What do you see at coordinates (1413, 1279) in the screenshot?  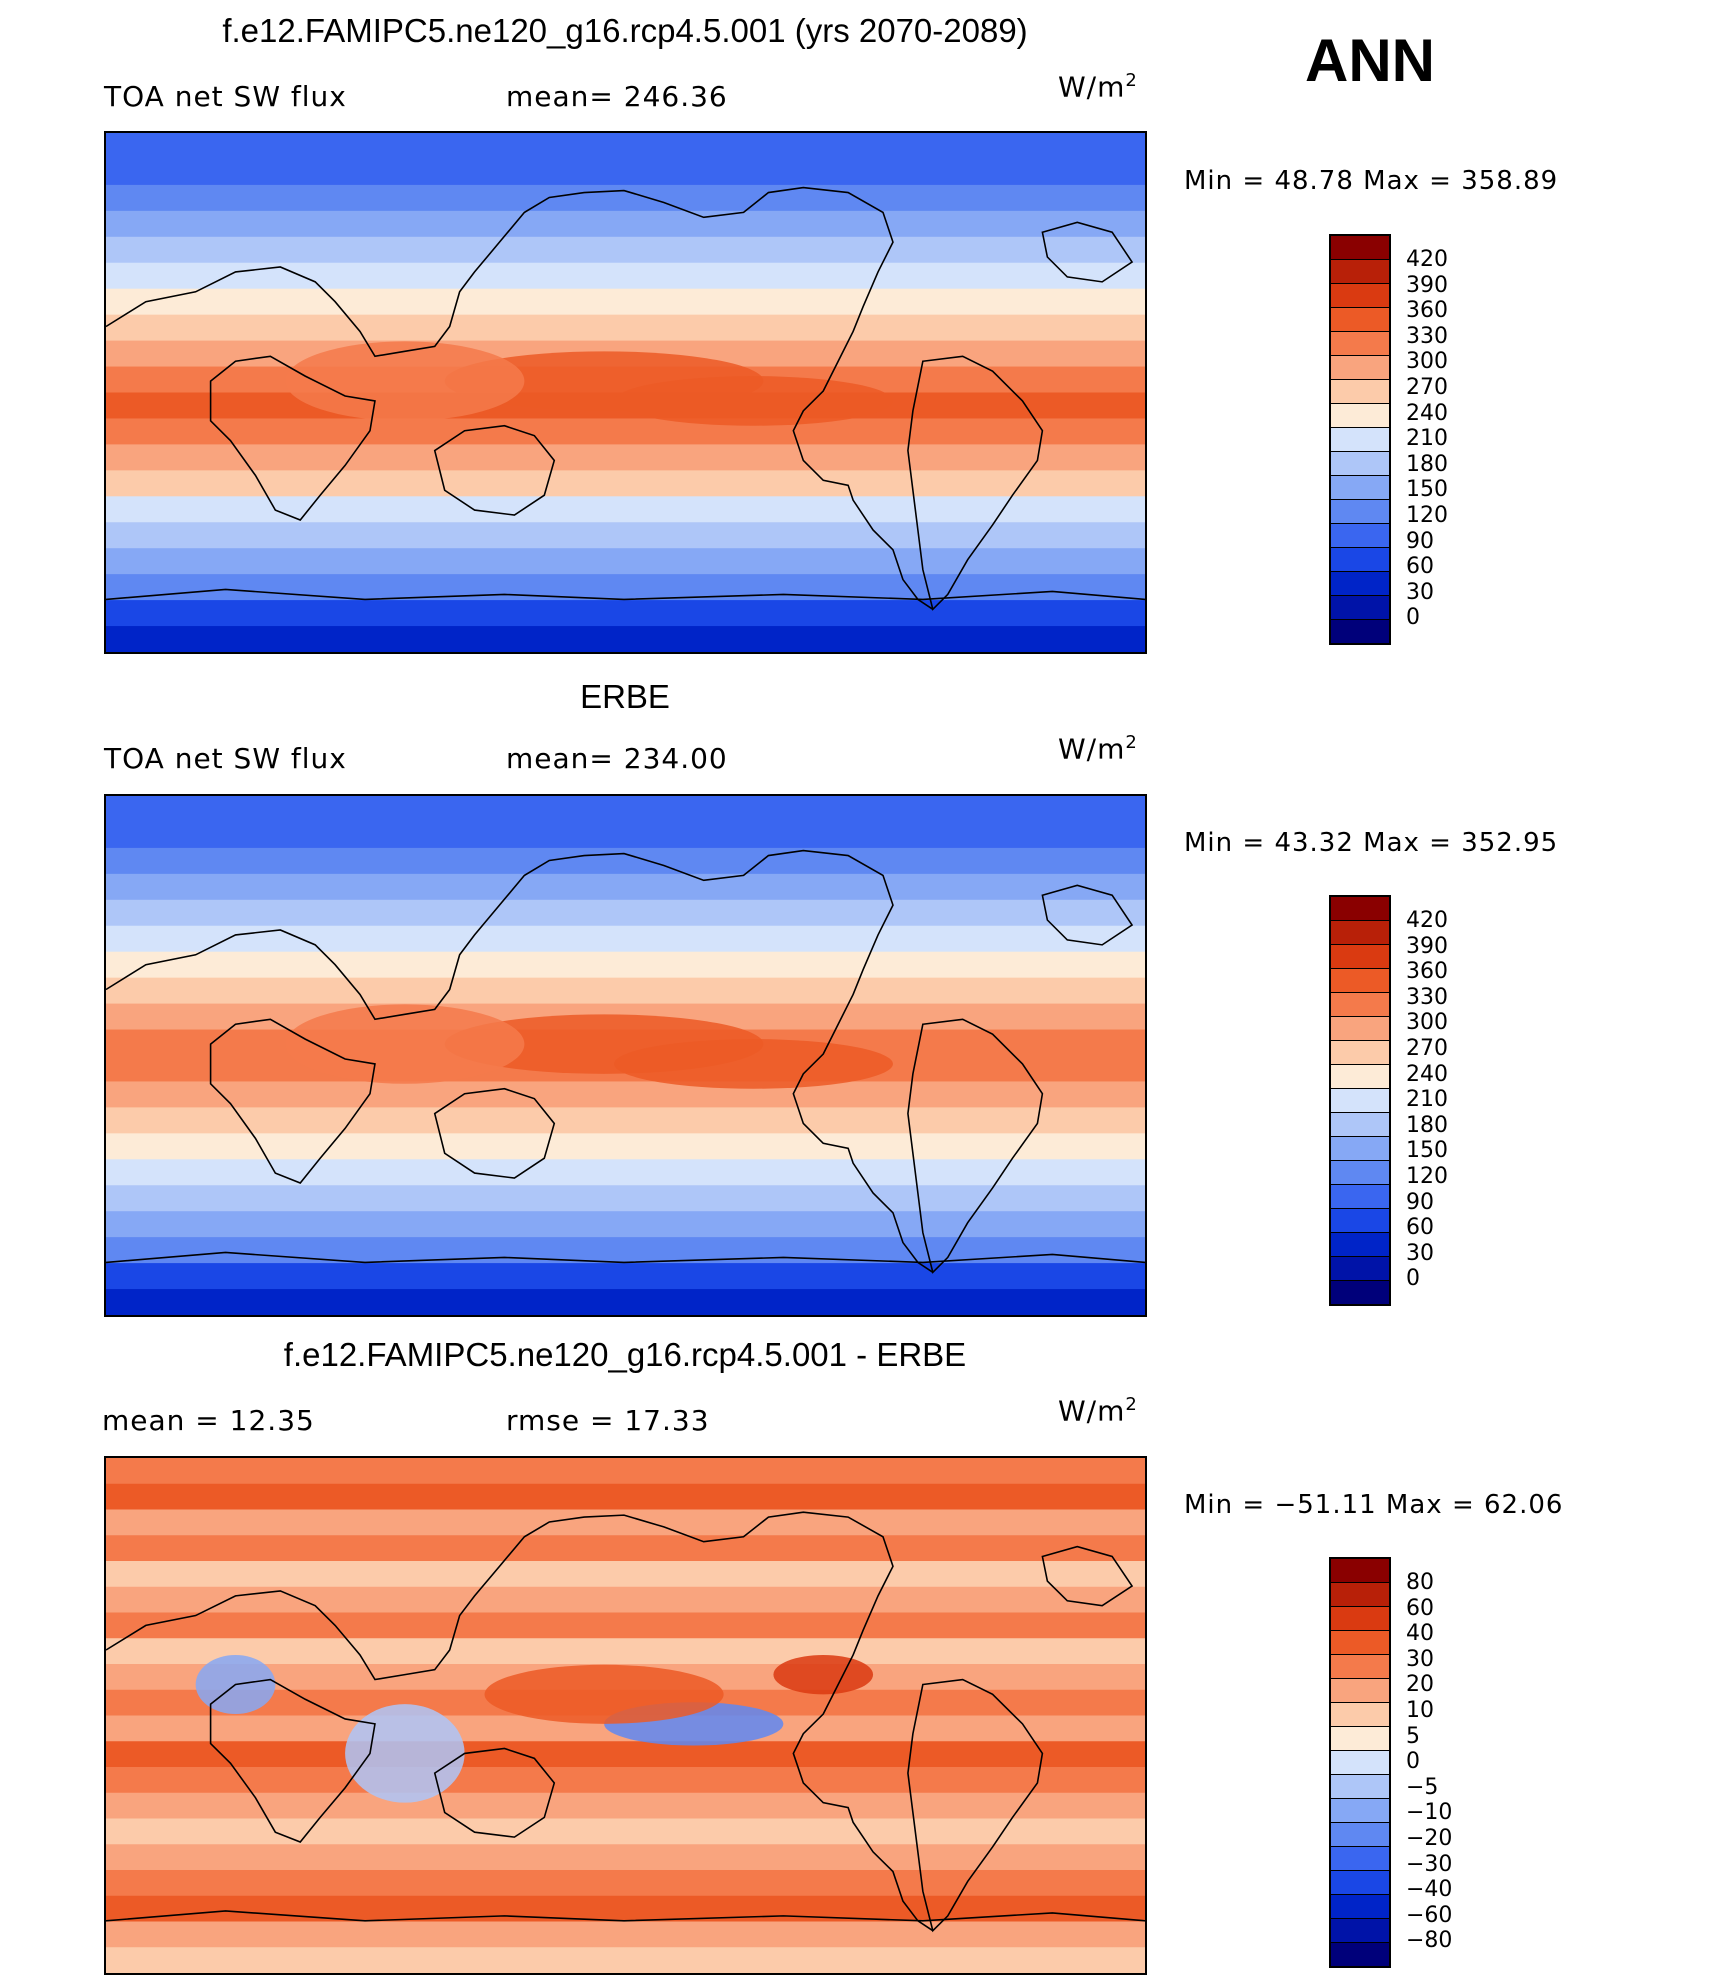 I see `colorbar-level-label: 0` at bounding box center [1413, 1279].